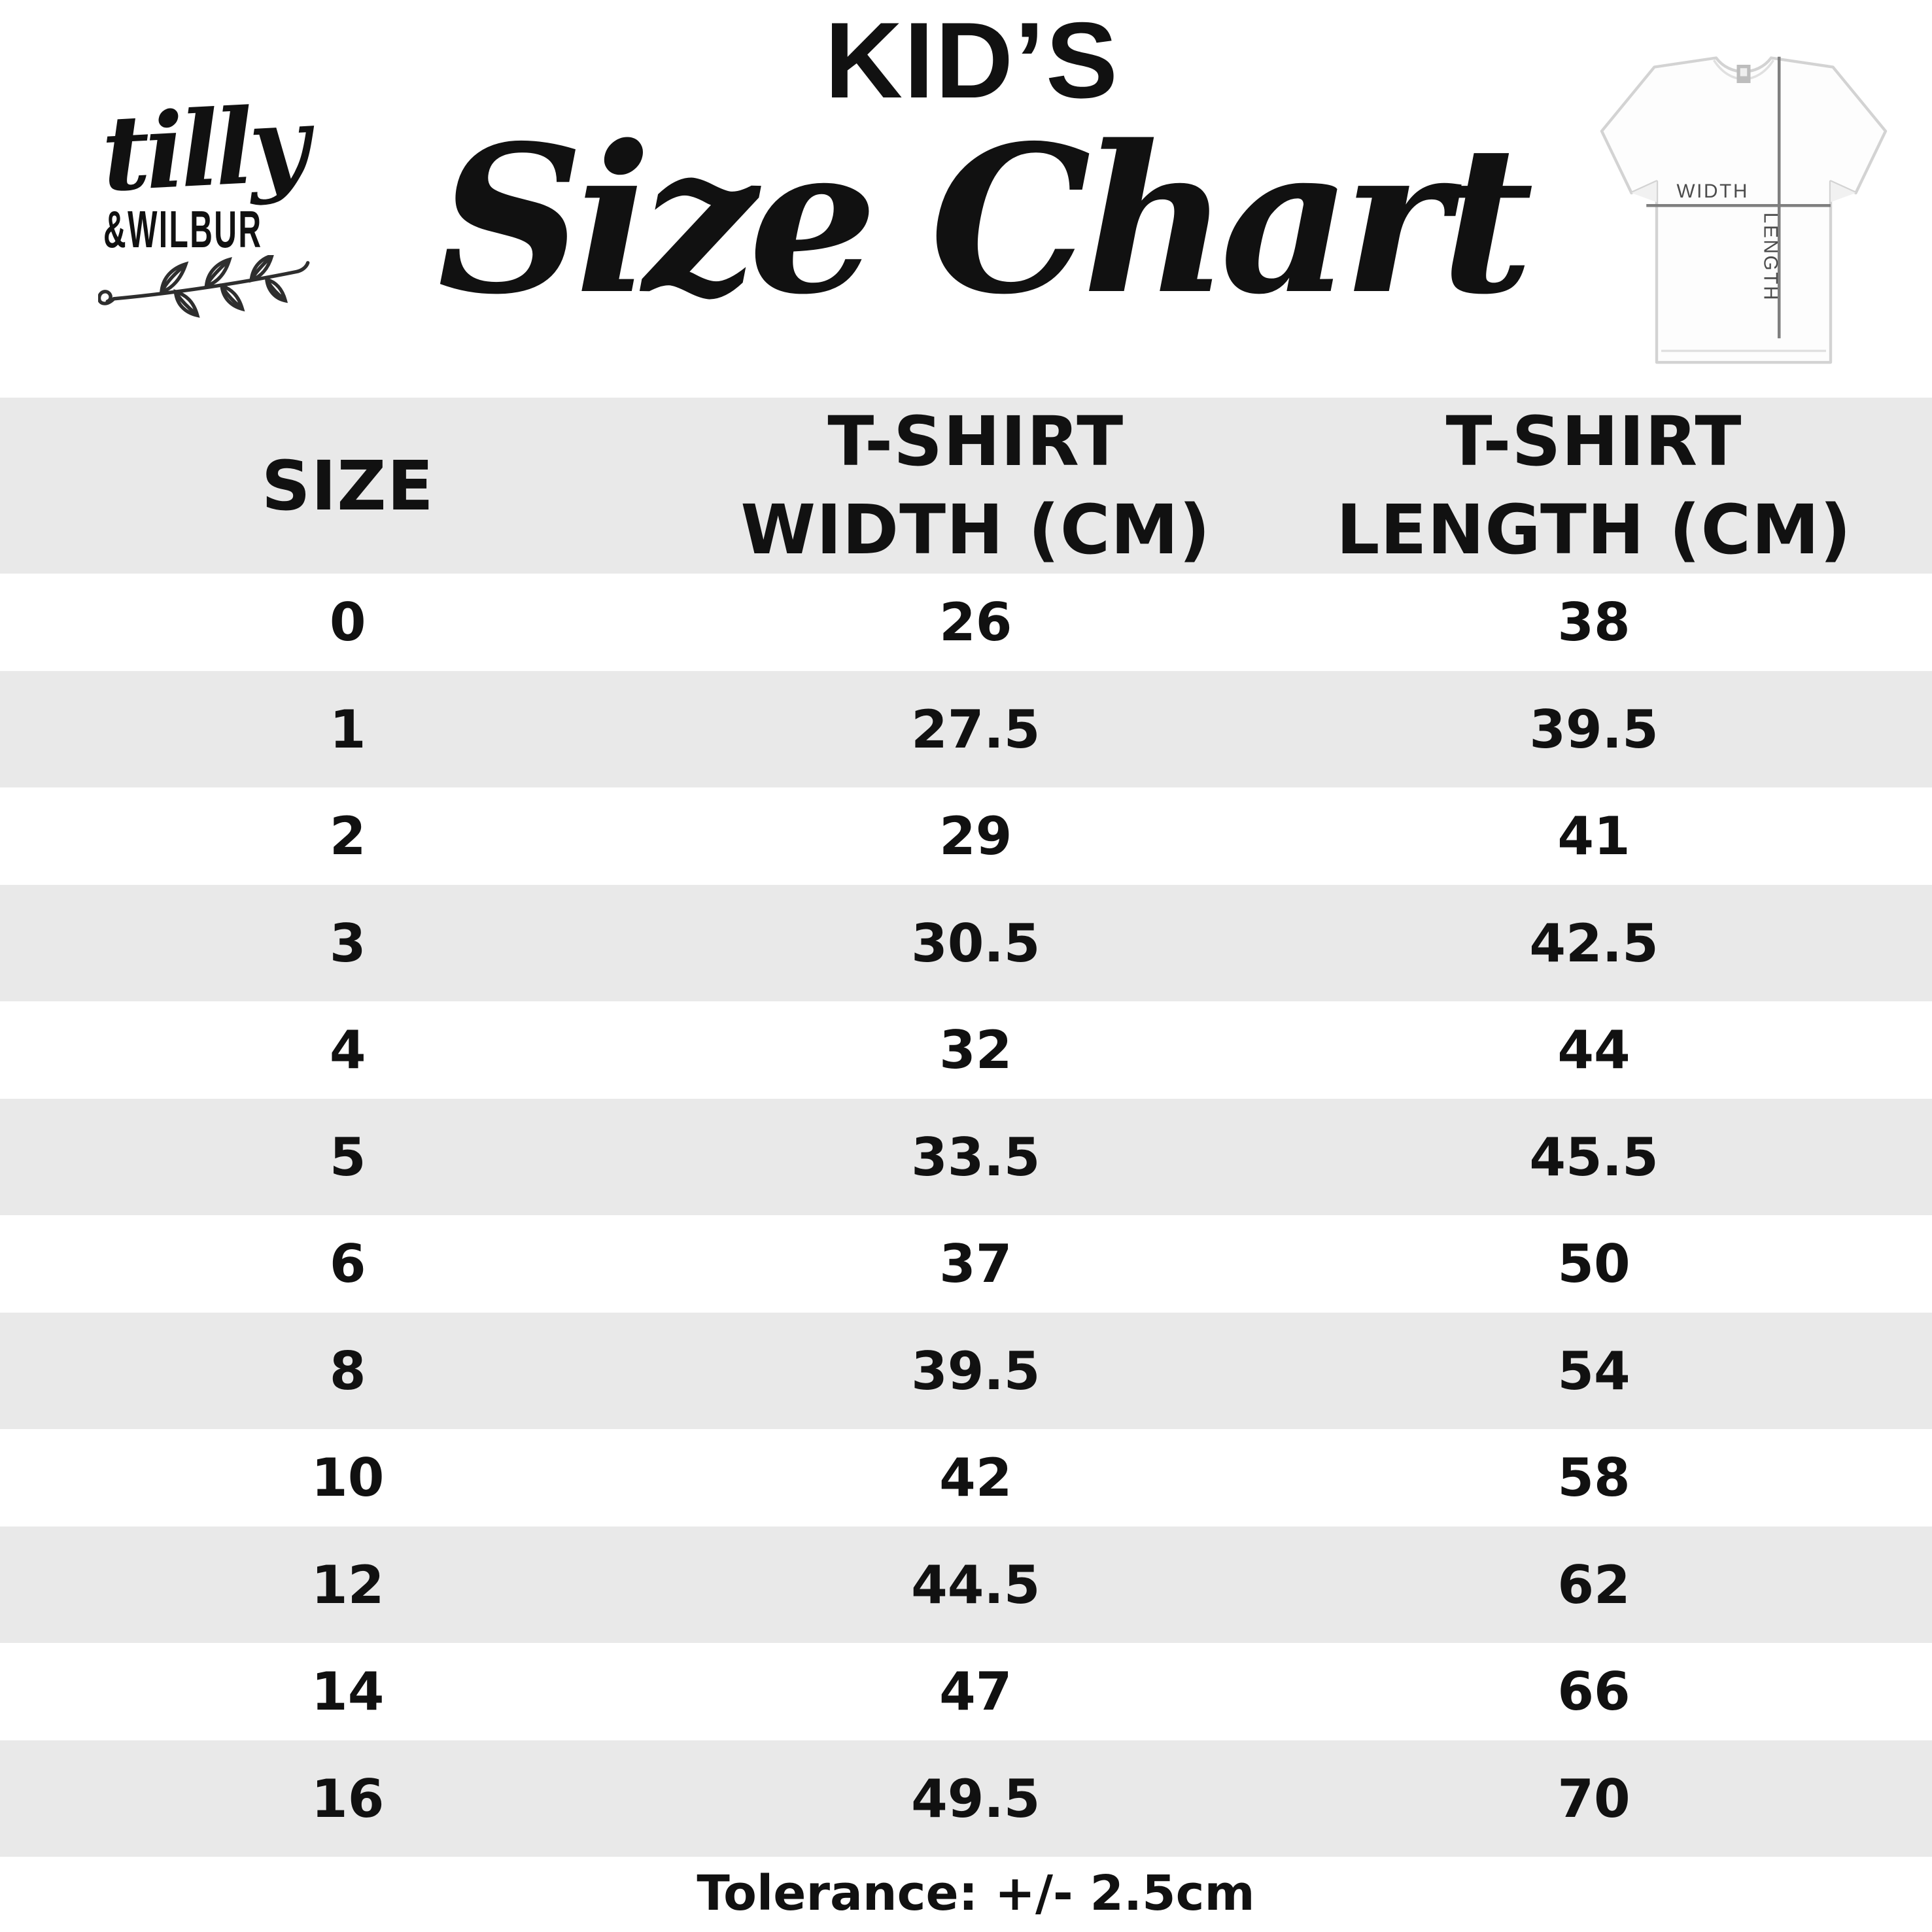 The image size is (1932, 1932). Describe the element at coordinates (347, 943) in the screenshot. I see `table-cell: 3` at that location.